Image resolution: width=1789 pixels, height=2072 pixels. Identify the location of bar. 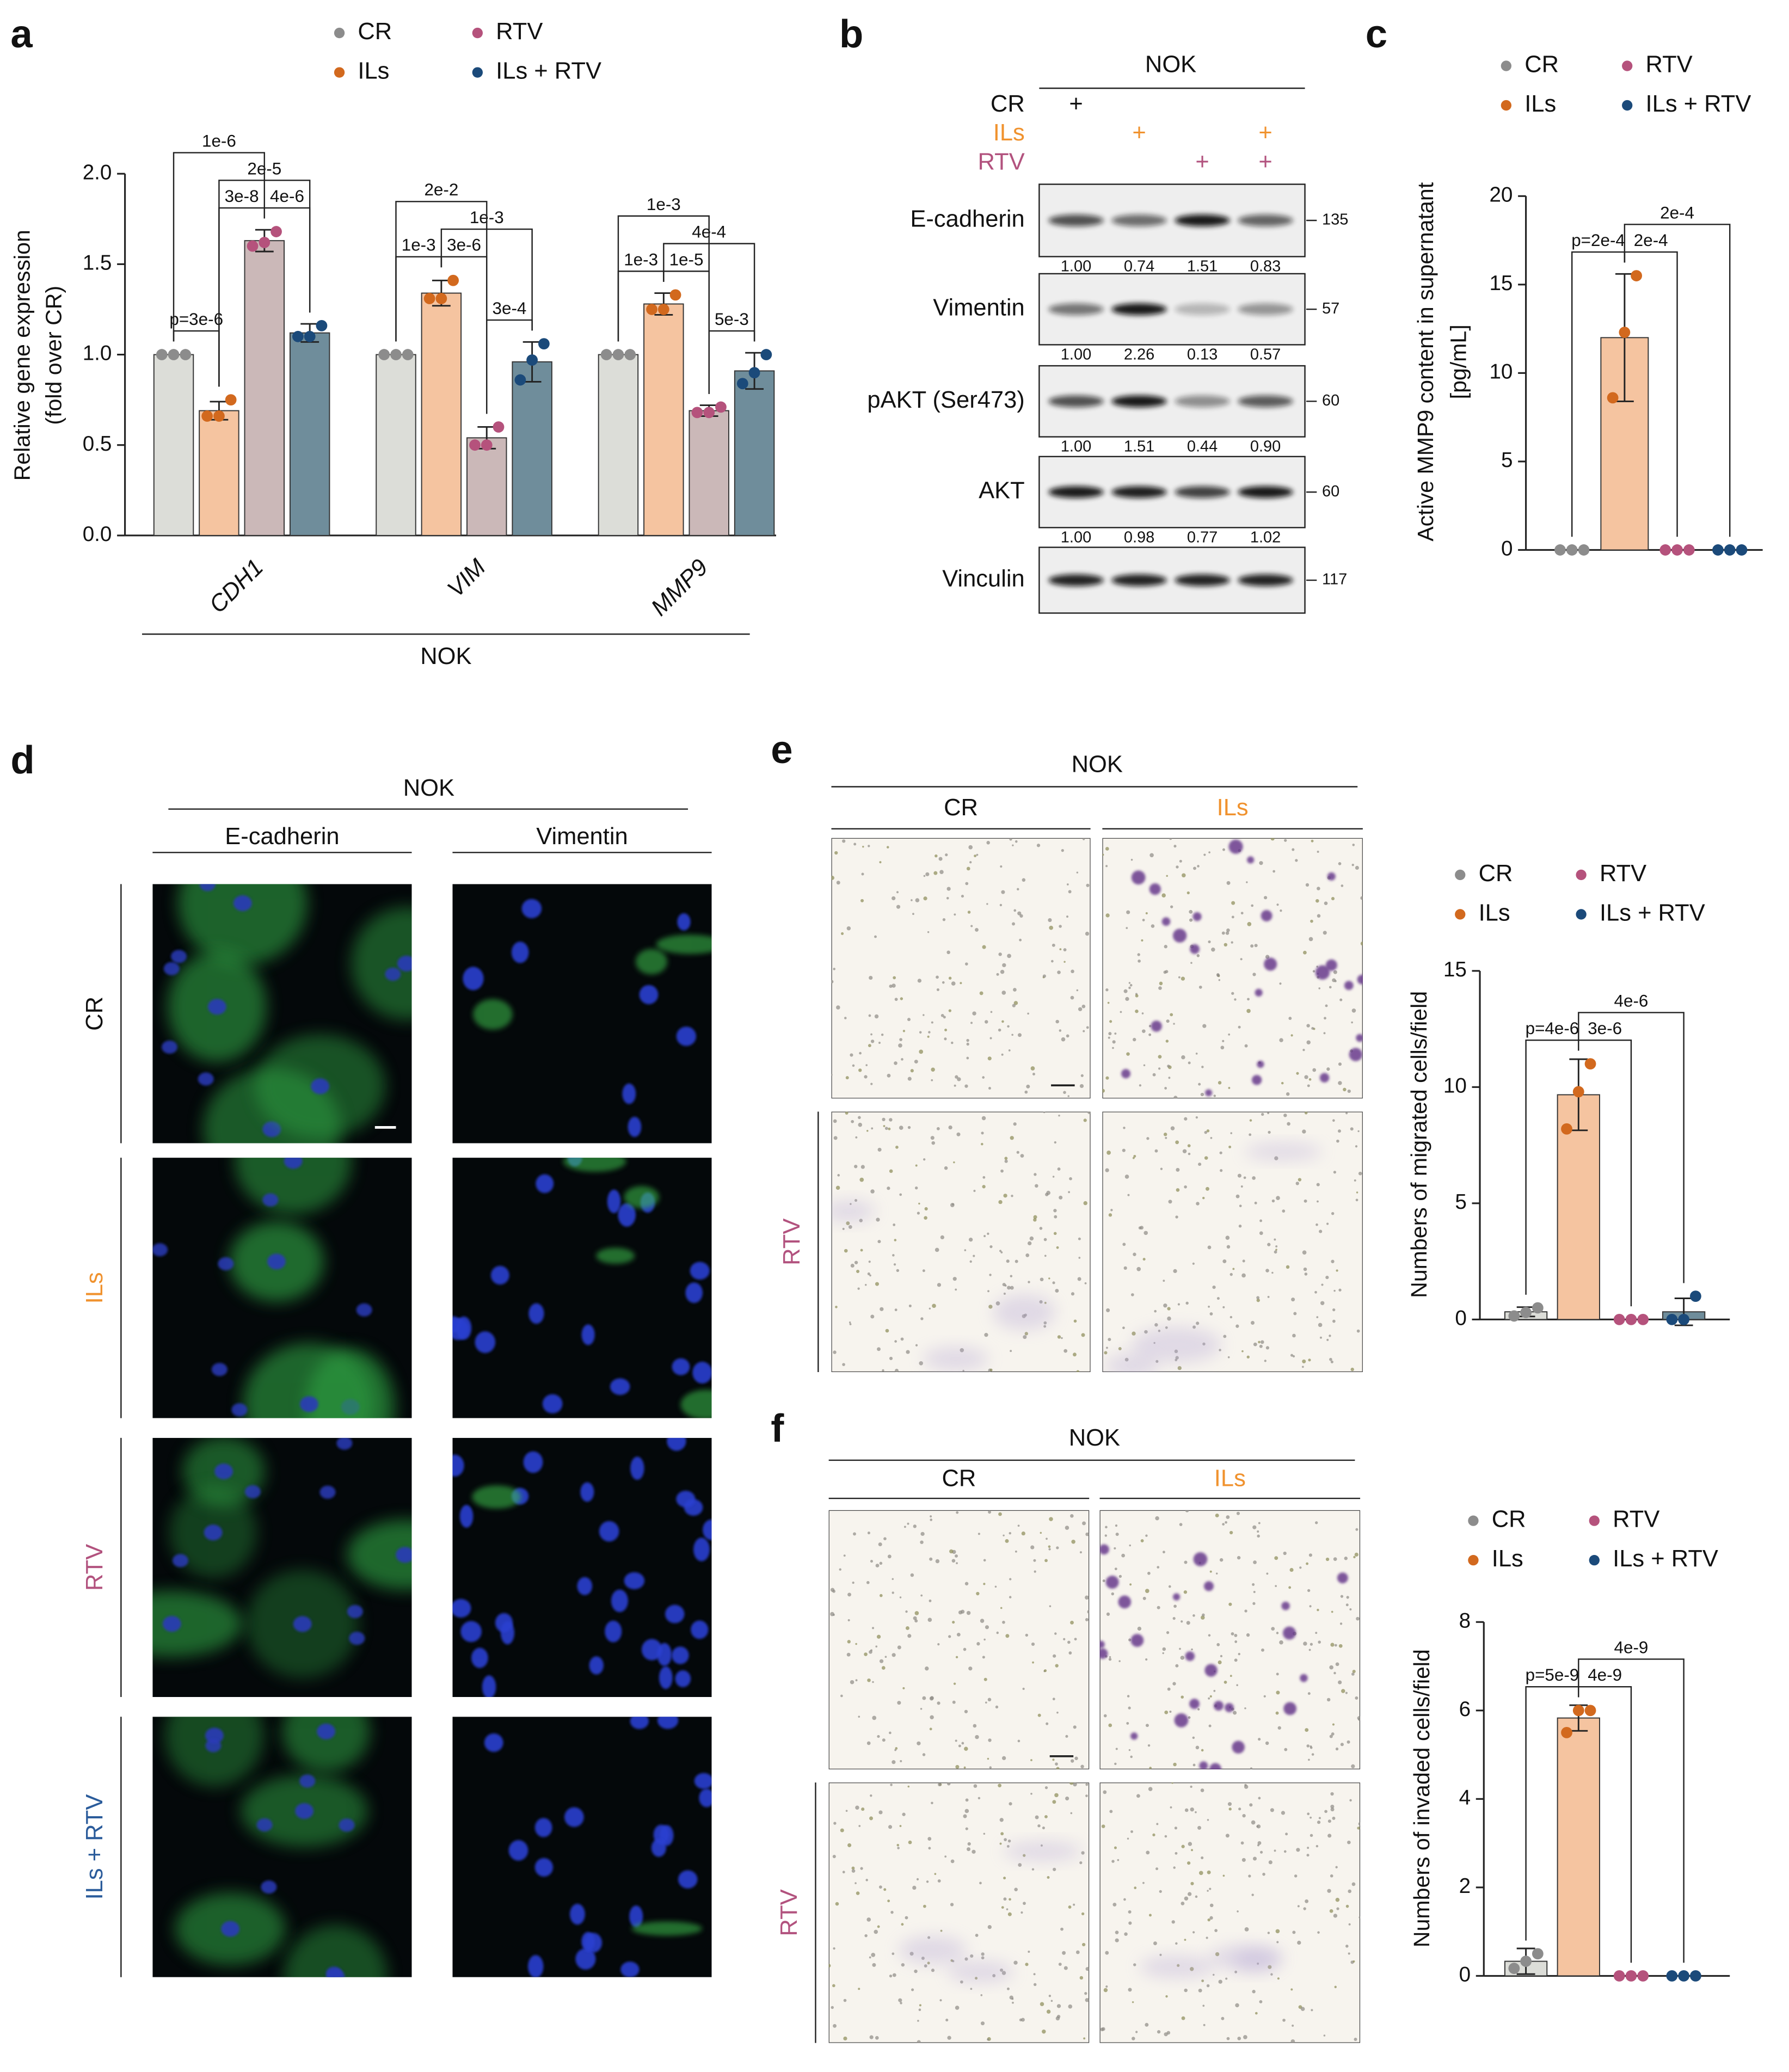
(264, 388).